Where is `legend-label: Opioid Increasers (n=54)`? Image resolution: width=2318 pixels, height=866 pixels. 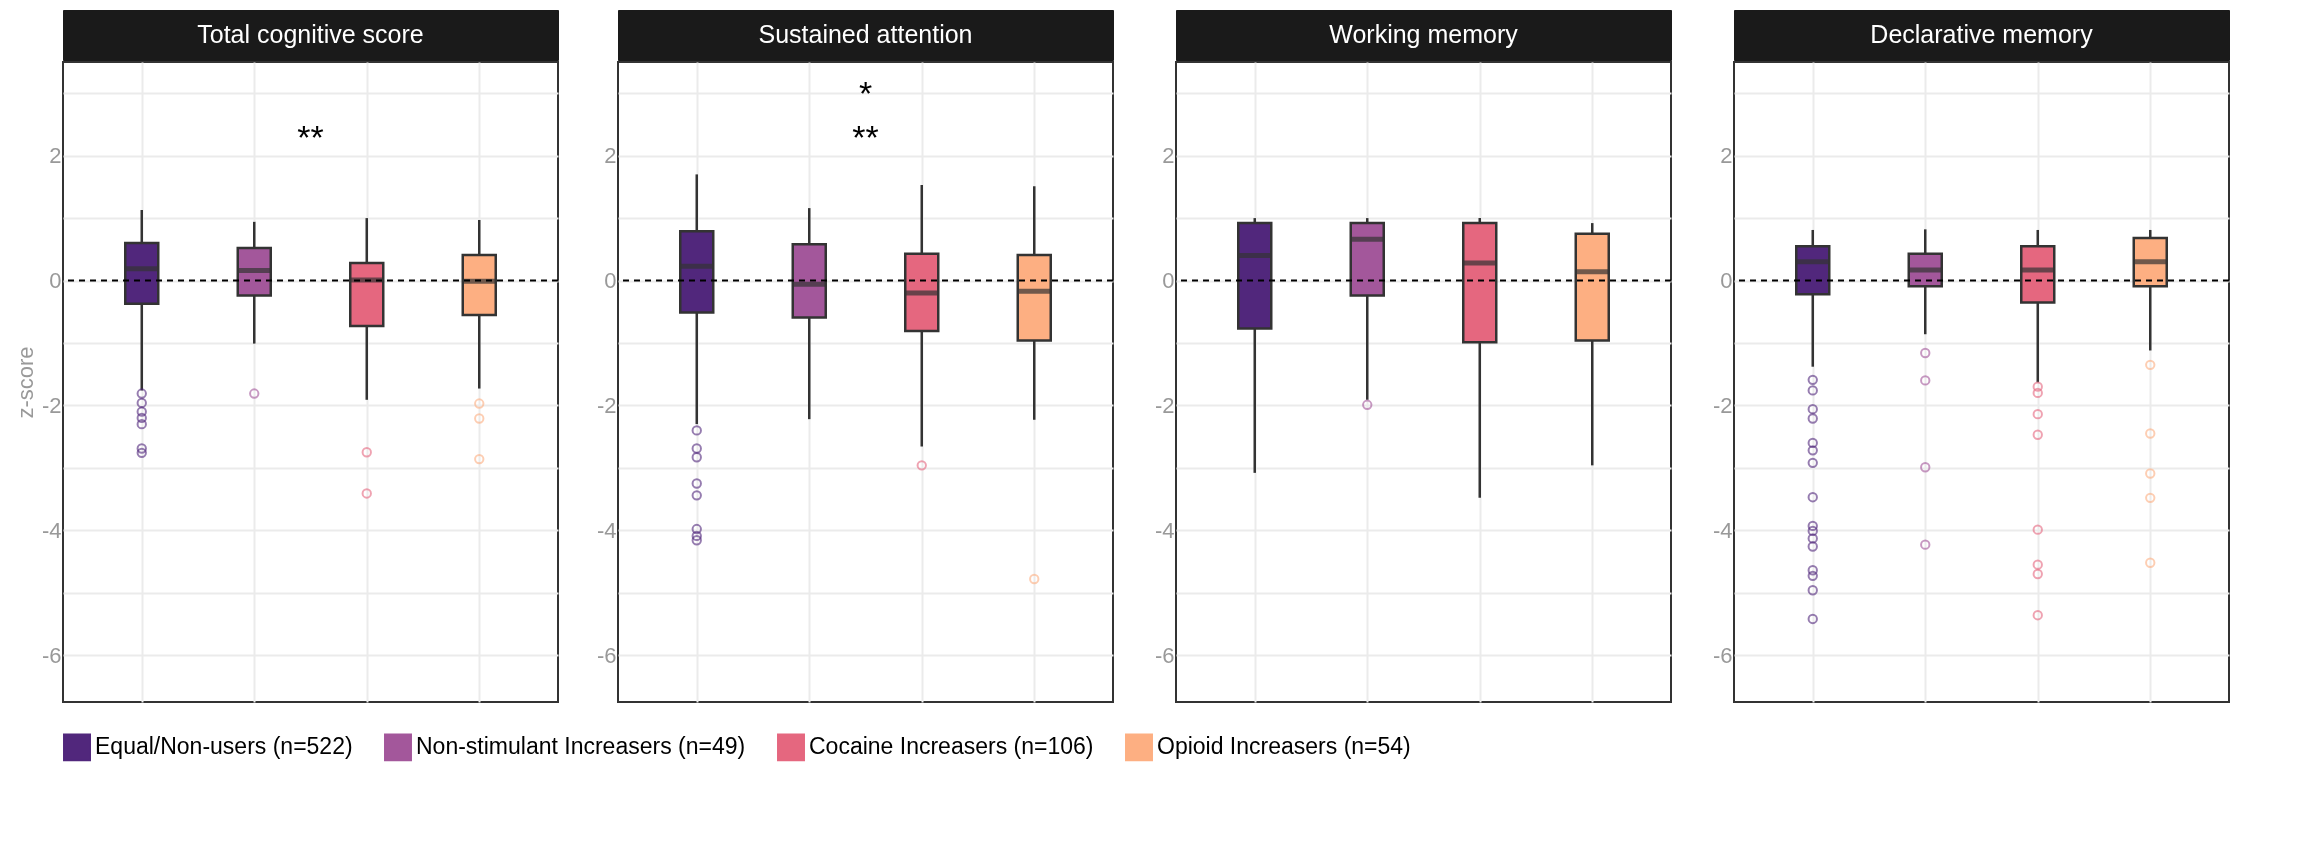 legend-label: Opioid Increasers (n=54) is located at coordinates (1284, 746).